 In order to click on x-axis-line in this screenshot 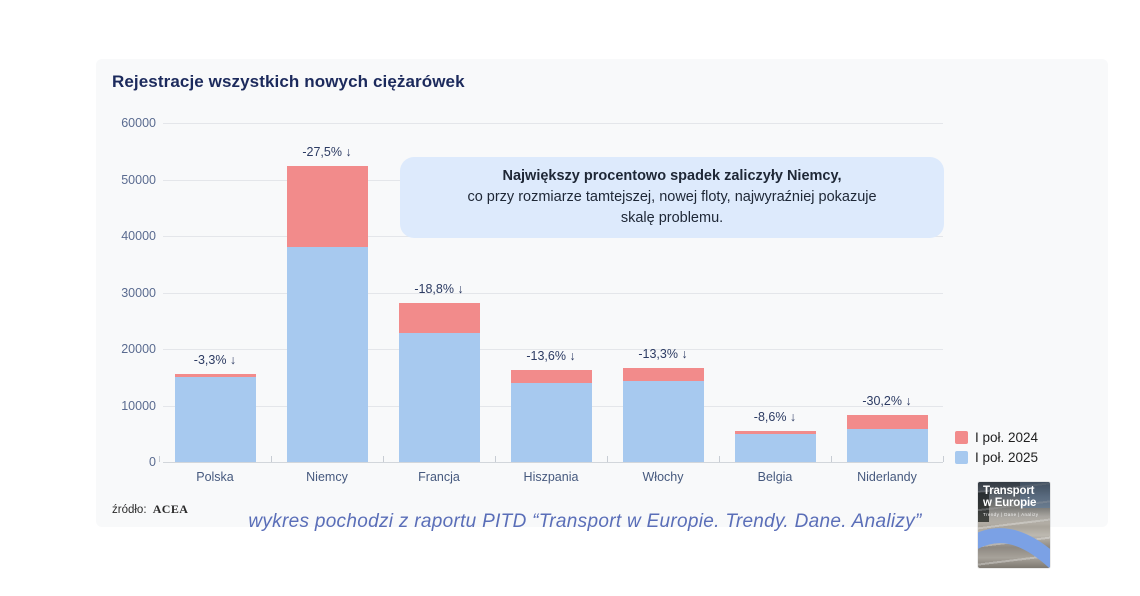, I will do `click(553, 462)`.